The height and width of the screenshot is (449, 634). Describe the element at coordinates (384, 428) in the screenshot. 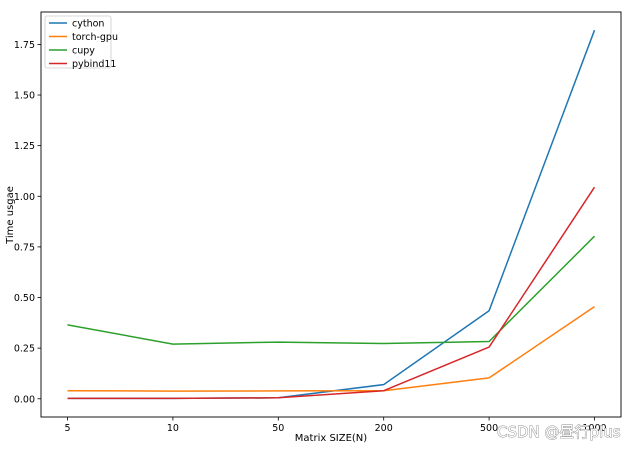

I see `x-tick-label: 200` at that location.